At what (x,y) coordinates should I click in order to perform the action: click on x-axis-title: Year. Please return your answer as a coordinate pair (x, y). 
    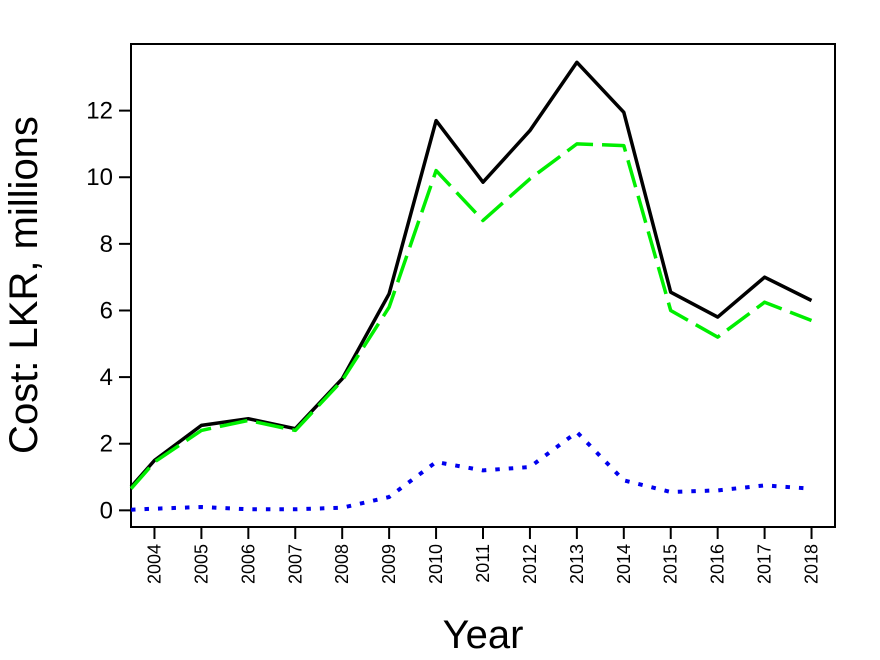
    Looking at the image, I should click on (483, 635).